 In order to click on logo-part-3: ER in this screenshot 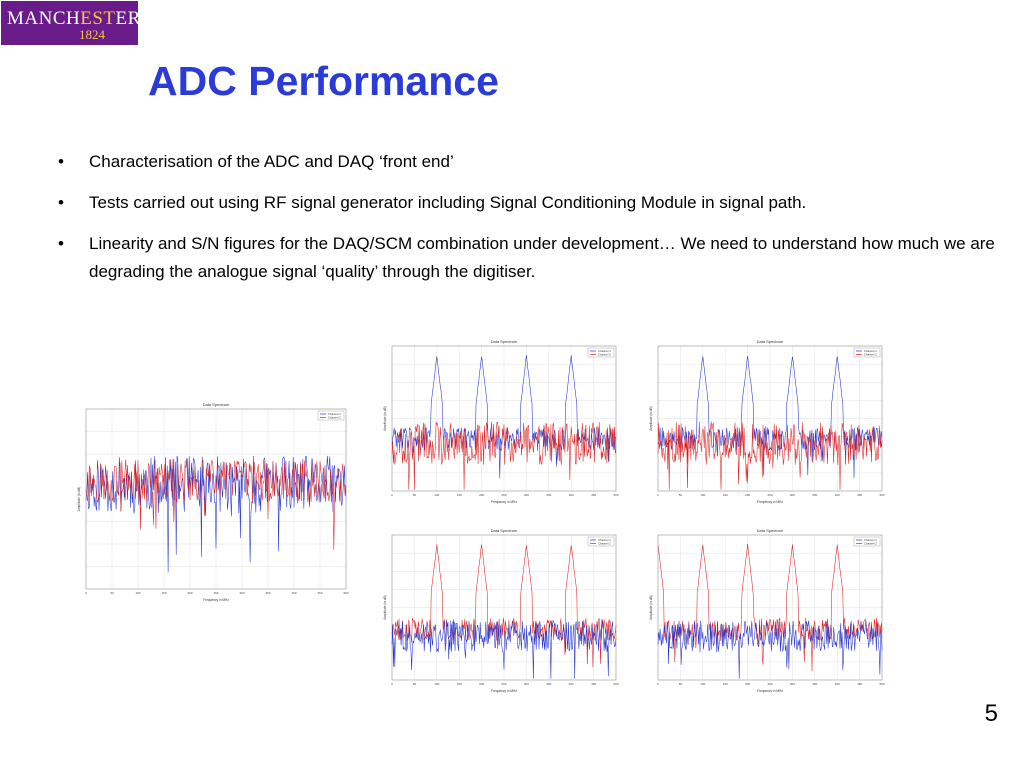, I will do `click(128, 18)`.